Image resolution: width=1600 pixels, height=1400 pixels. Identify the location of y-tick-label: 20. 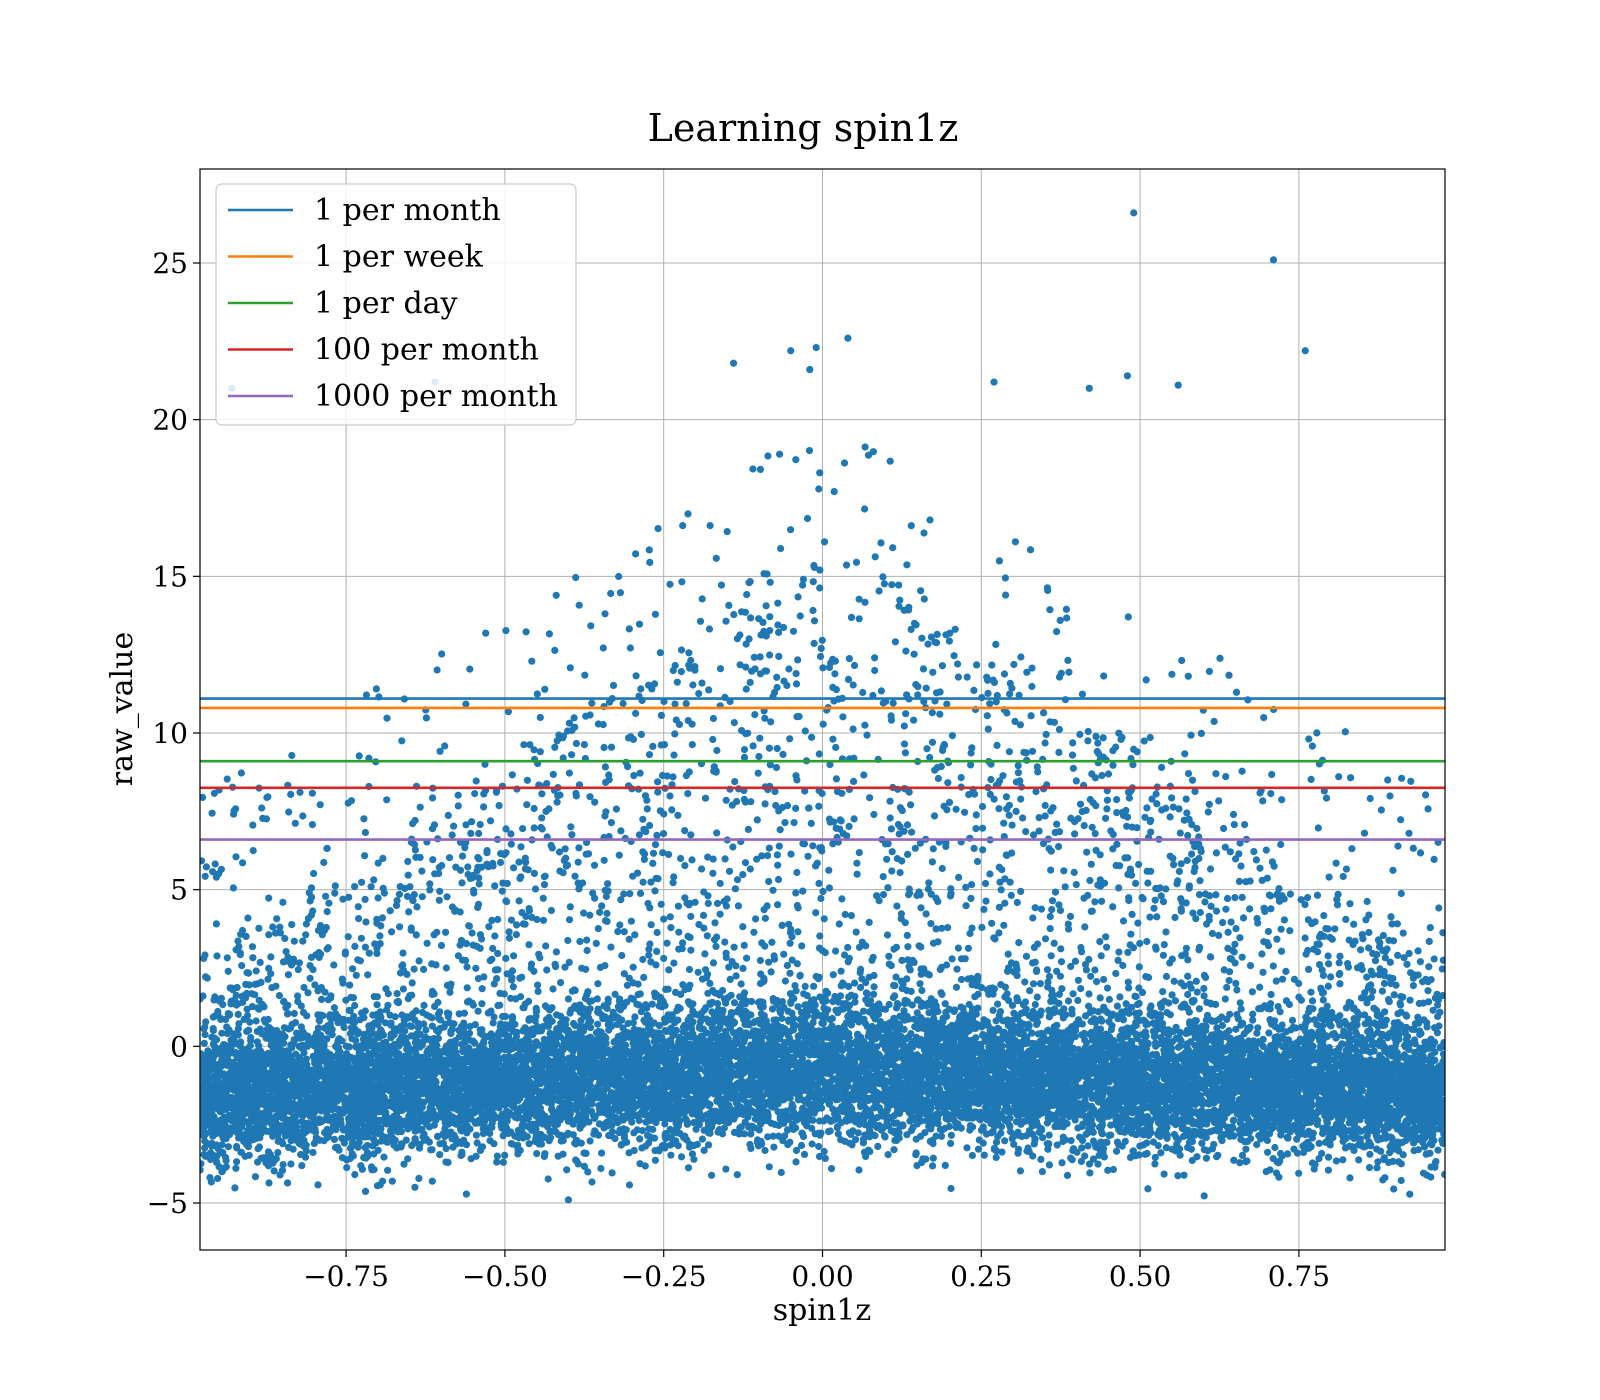
(170, 420).